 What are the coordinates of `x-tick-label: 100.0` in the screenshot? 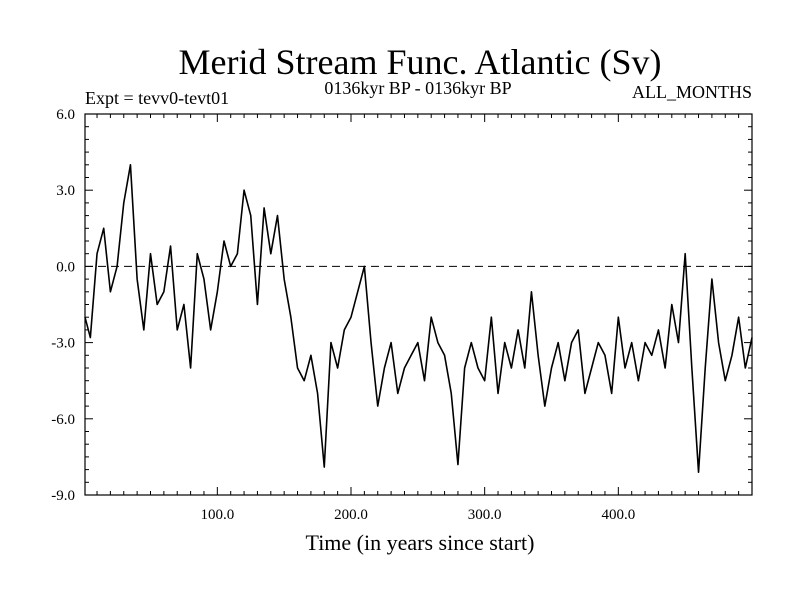 It's located at (217, 515).